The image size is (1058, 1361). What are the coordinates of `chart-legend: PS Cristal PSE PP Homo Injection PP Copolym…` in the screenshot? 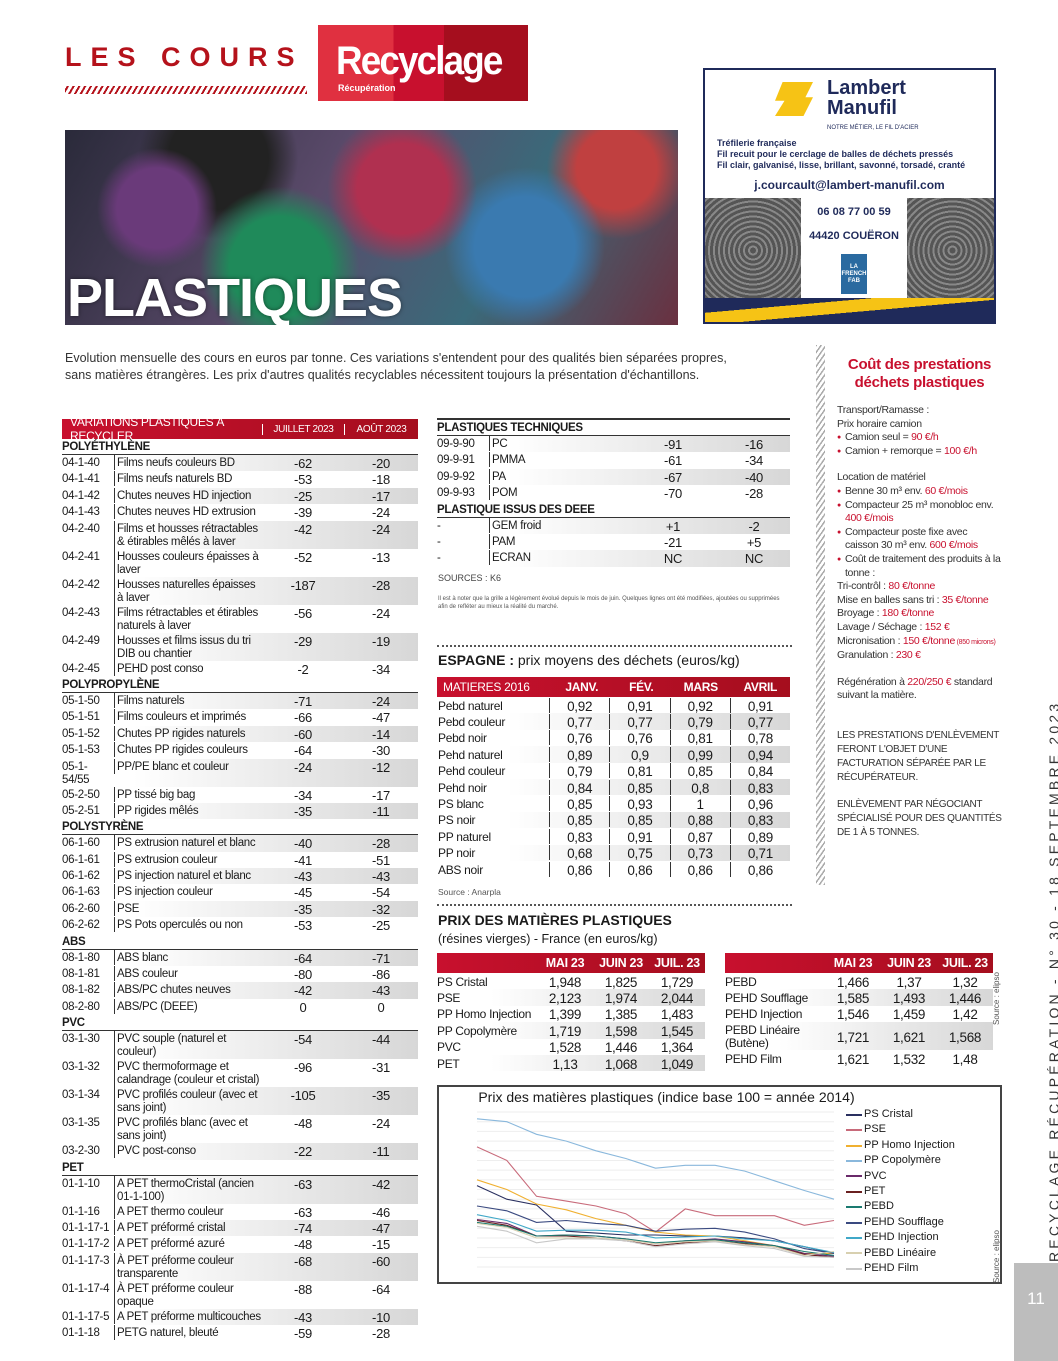 It's located at (900, 1191).